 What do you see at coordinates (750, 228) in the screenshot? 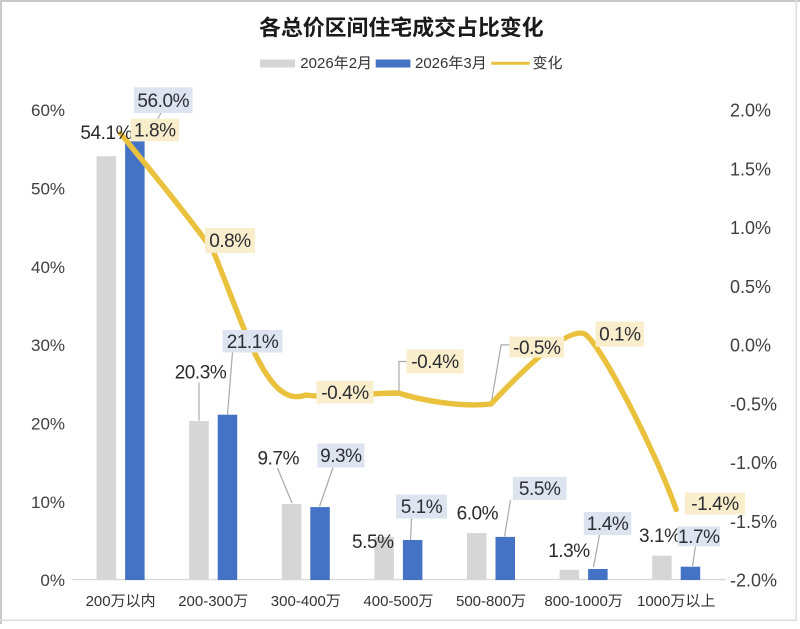
I see `svg-text: 1.0%` at bounding box center [750, 228].